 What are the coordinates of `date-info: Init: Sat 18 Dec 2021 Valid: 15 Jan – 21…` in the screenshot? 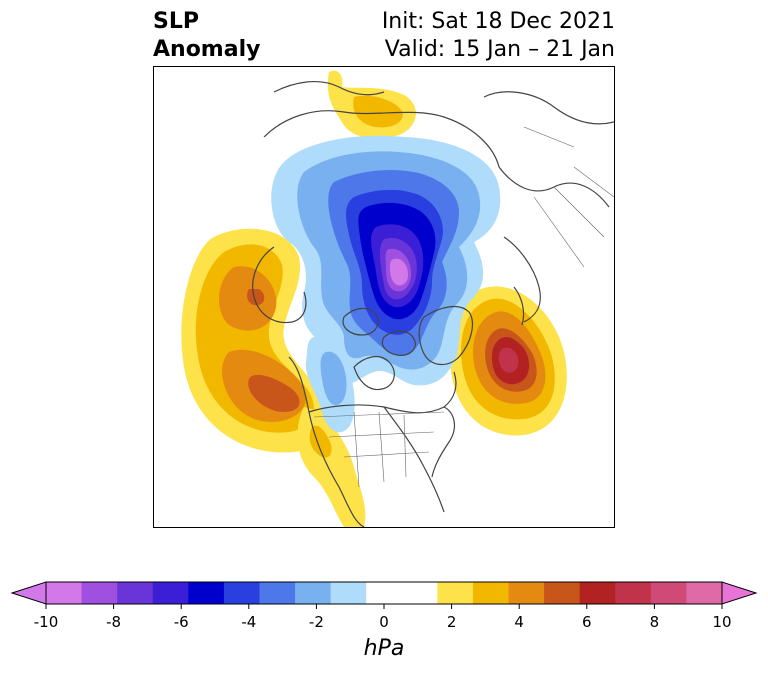 It's located at (498, 36).